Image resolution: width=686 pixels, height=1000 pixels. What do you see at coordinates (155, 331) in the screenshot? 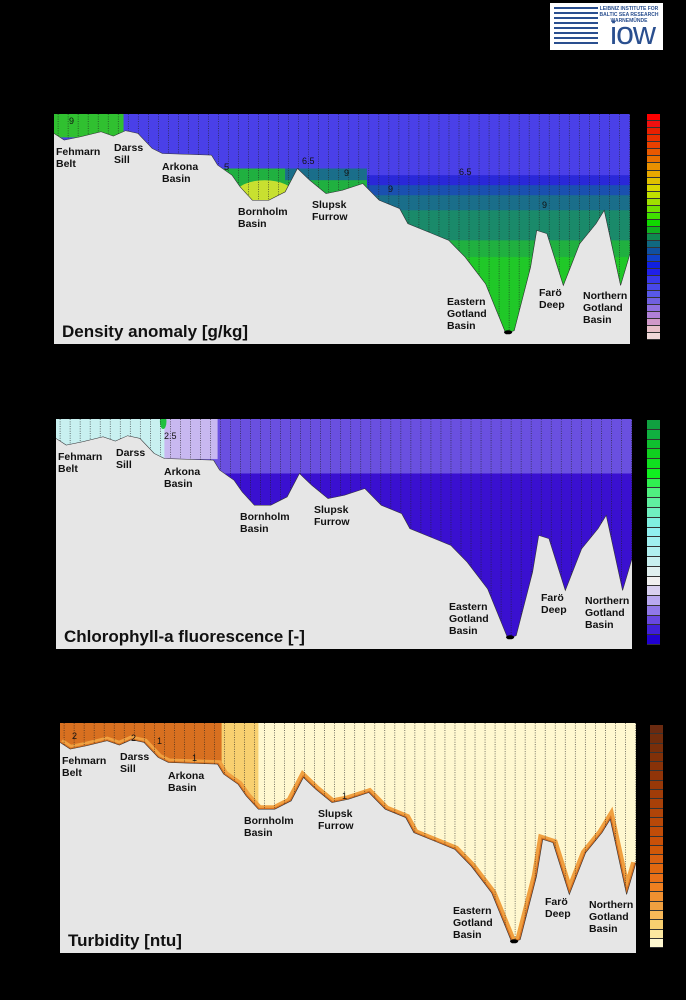
I see `panel-title: Density anomaly [g/kg]` at bounding box center [155, 331].